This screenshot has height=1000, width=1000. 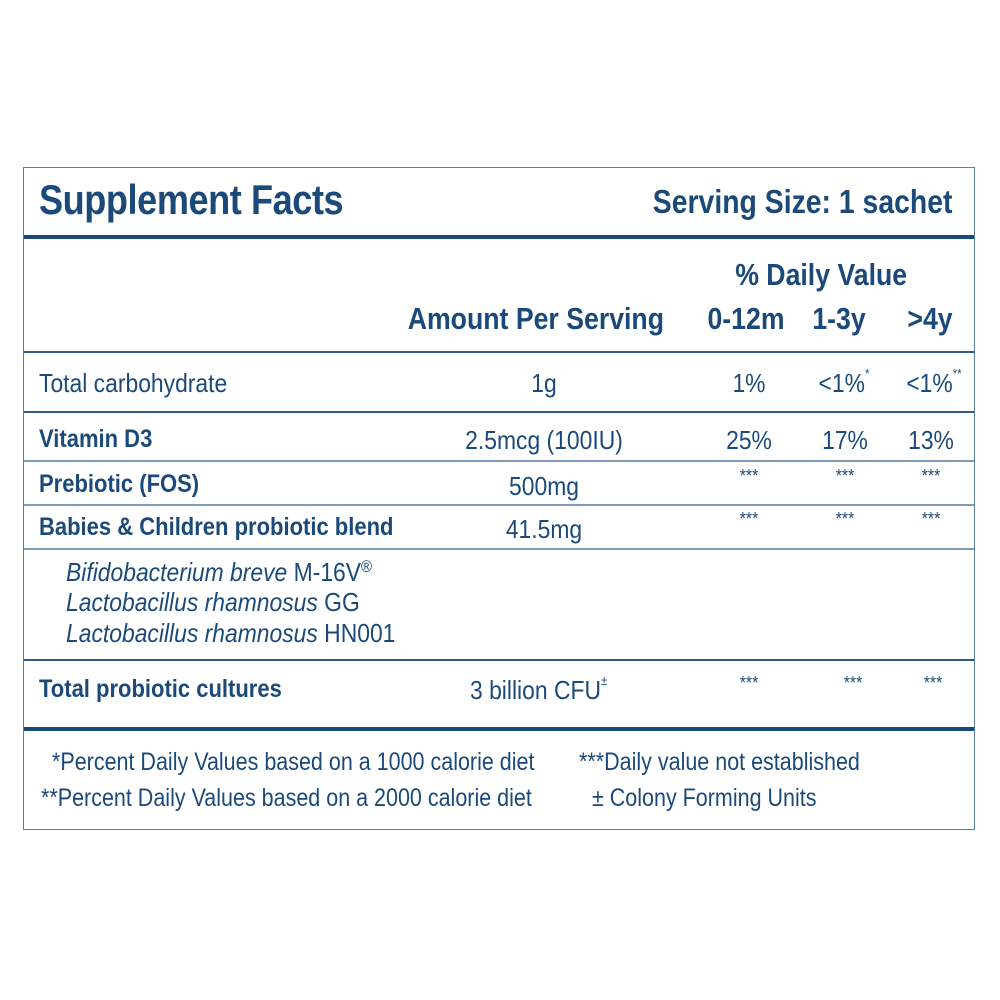 I want to click on rule-under-blend, so click(x=499, y=549).